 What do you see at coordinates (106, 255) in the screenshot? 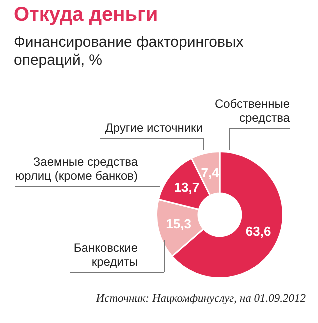
I see `slice-label: Банковские кредиты` at bounding box center [106, 255].